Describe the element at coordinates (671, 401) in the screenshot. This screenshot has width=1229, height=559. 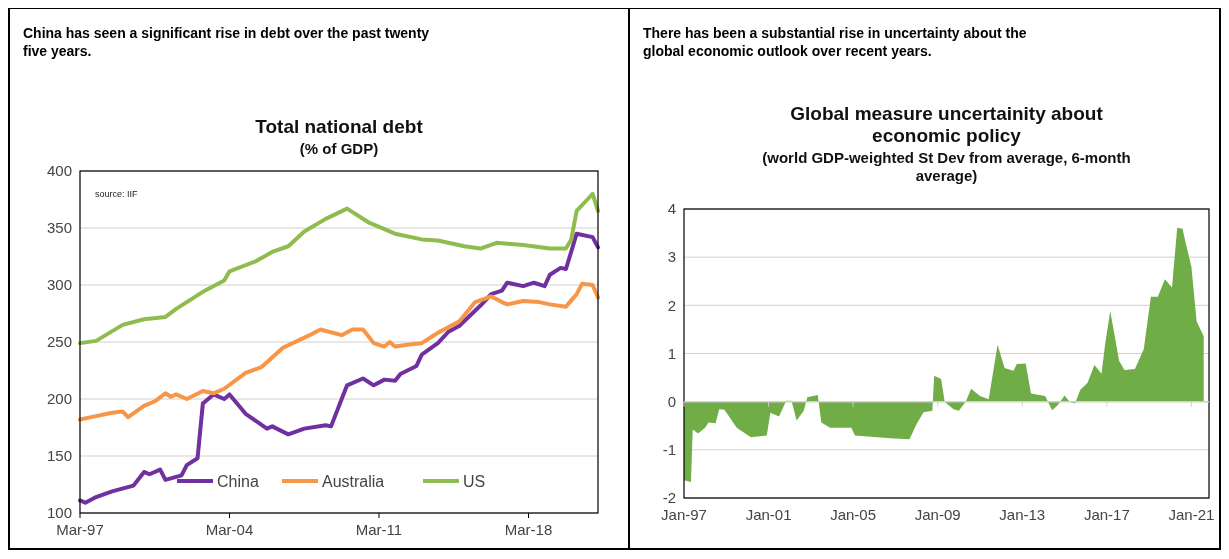
I see `y-tick-label: 0` at that location.